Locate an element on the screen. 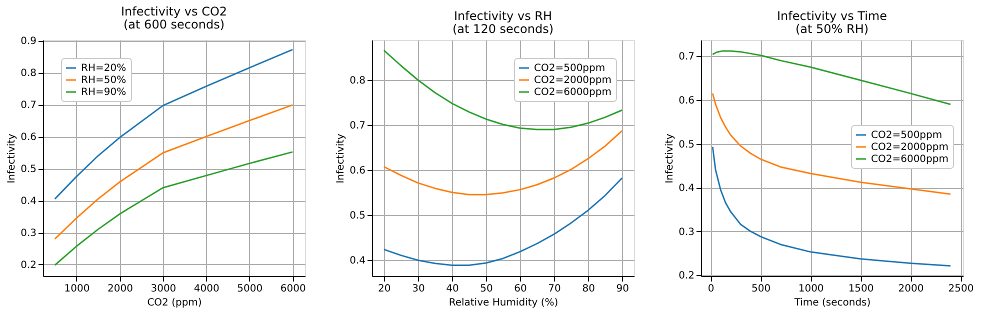 This screenshot has width=1000, height=333. x-axis-title: CO2 (ppm) is located at coordinates (174, 303).